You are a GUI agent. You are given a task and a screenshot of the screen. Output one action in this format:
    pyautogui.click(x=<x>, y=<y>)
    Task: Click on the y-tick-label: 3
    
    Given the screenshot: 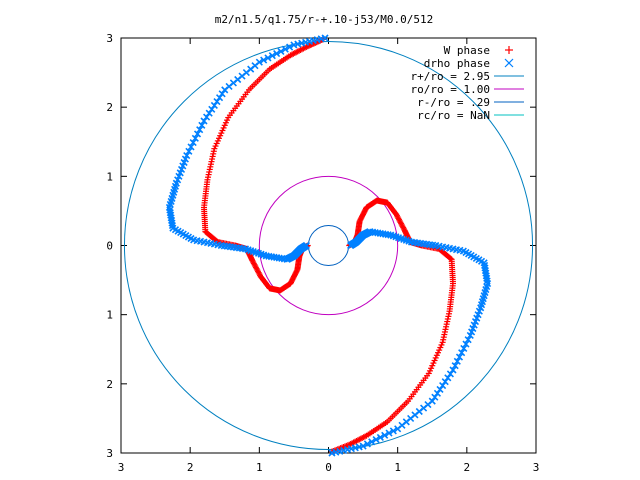 What is the action you would take?
    pyautogui.click(x=109, y=38)
    